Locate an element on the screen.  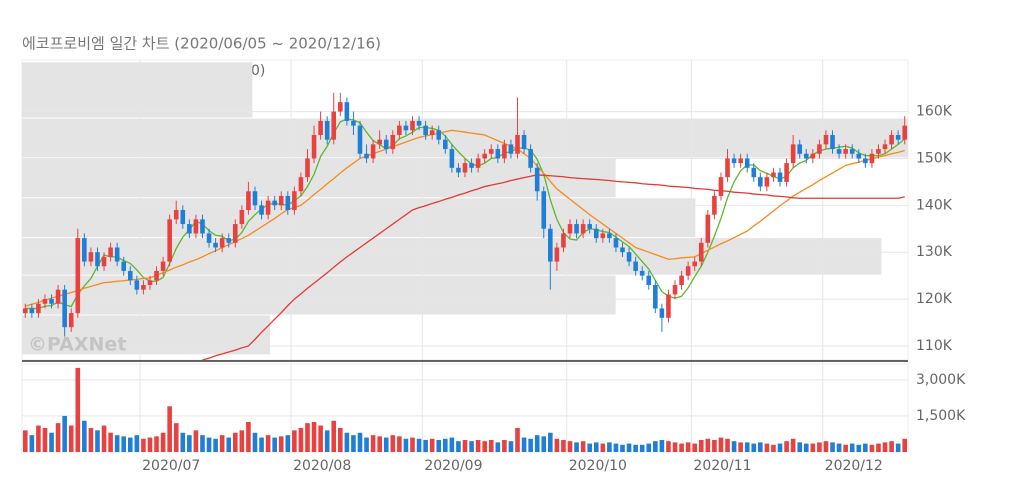
x-tick-label: 2020/11 is located at coordinates (722, 466).